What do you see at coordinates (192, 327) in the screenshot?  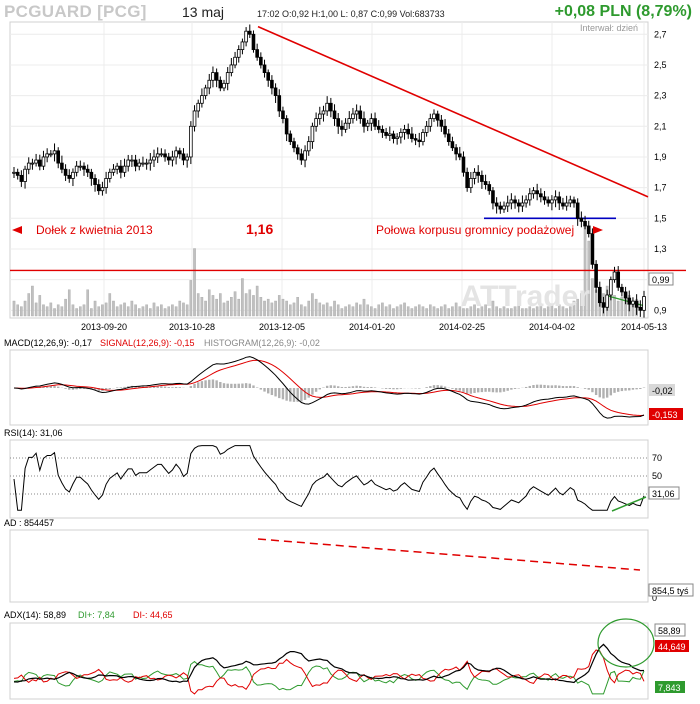 I see `price-x-tick: 2013-10-28` at bounding box center [192, 327].